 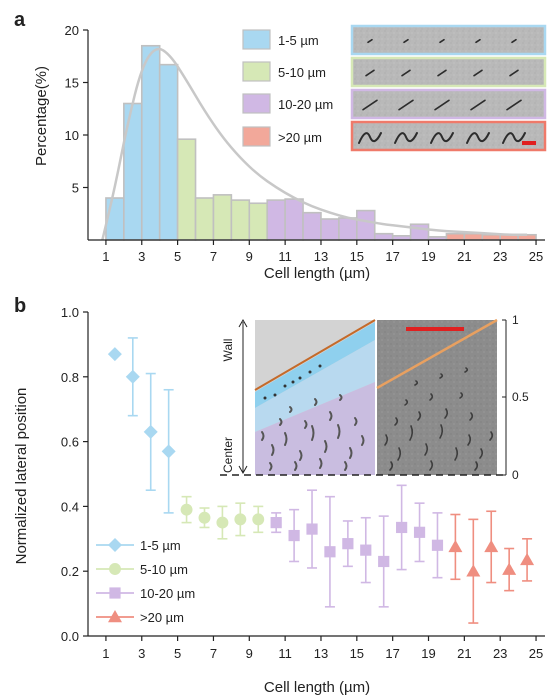 What do you see at coordinates (515, 320) in the screenshot?
I see `inset-right-tick-label-2: 1` at bounding box center [515, 320].